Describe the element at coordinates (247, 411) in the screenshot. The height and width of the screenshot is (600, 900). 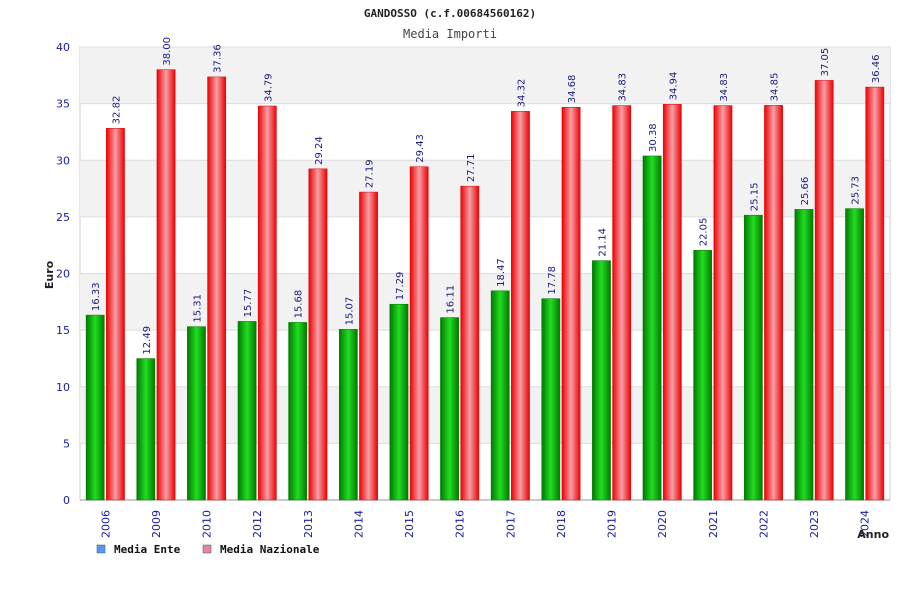
I see `bar-media-ente-2012` at that location.